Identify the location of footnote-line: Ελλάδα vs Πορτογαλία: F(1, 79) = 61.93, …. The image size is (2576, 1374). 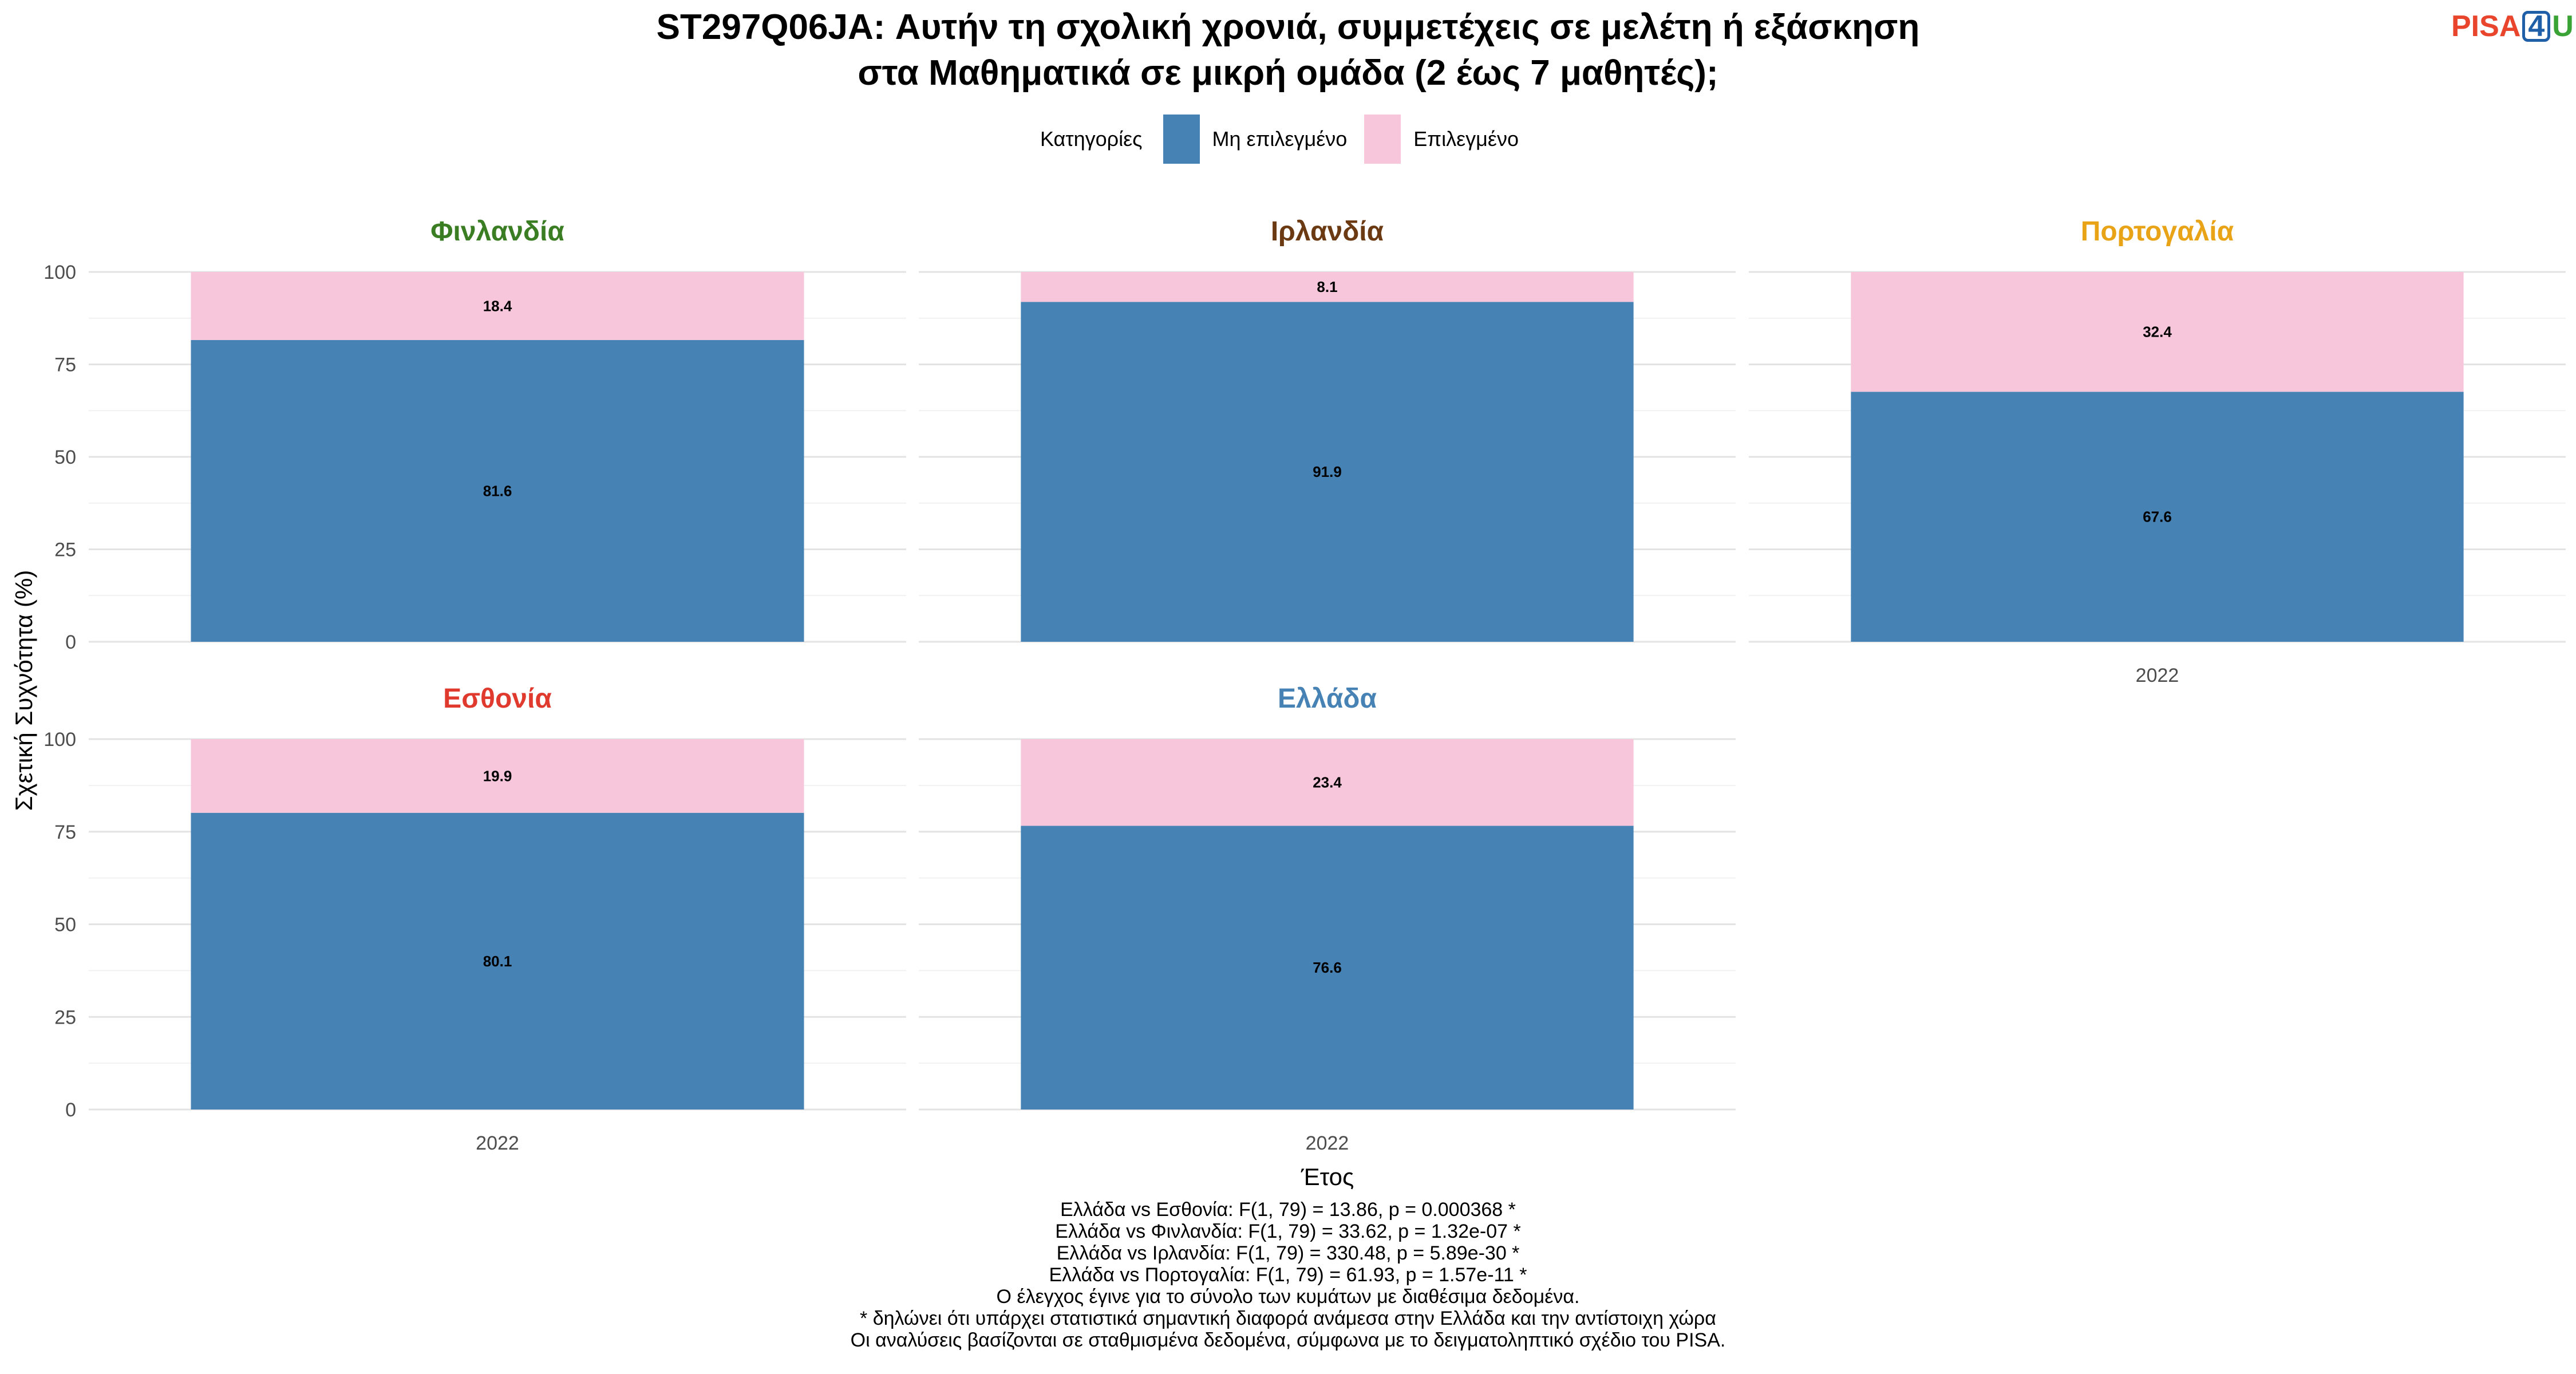
(1288, 1275).